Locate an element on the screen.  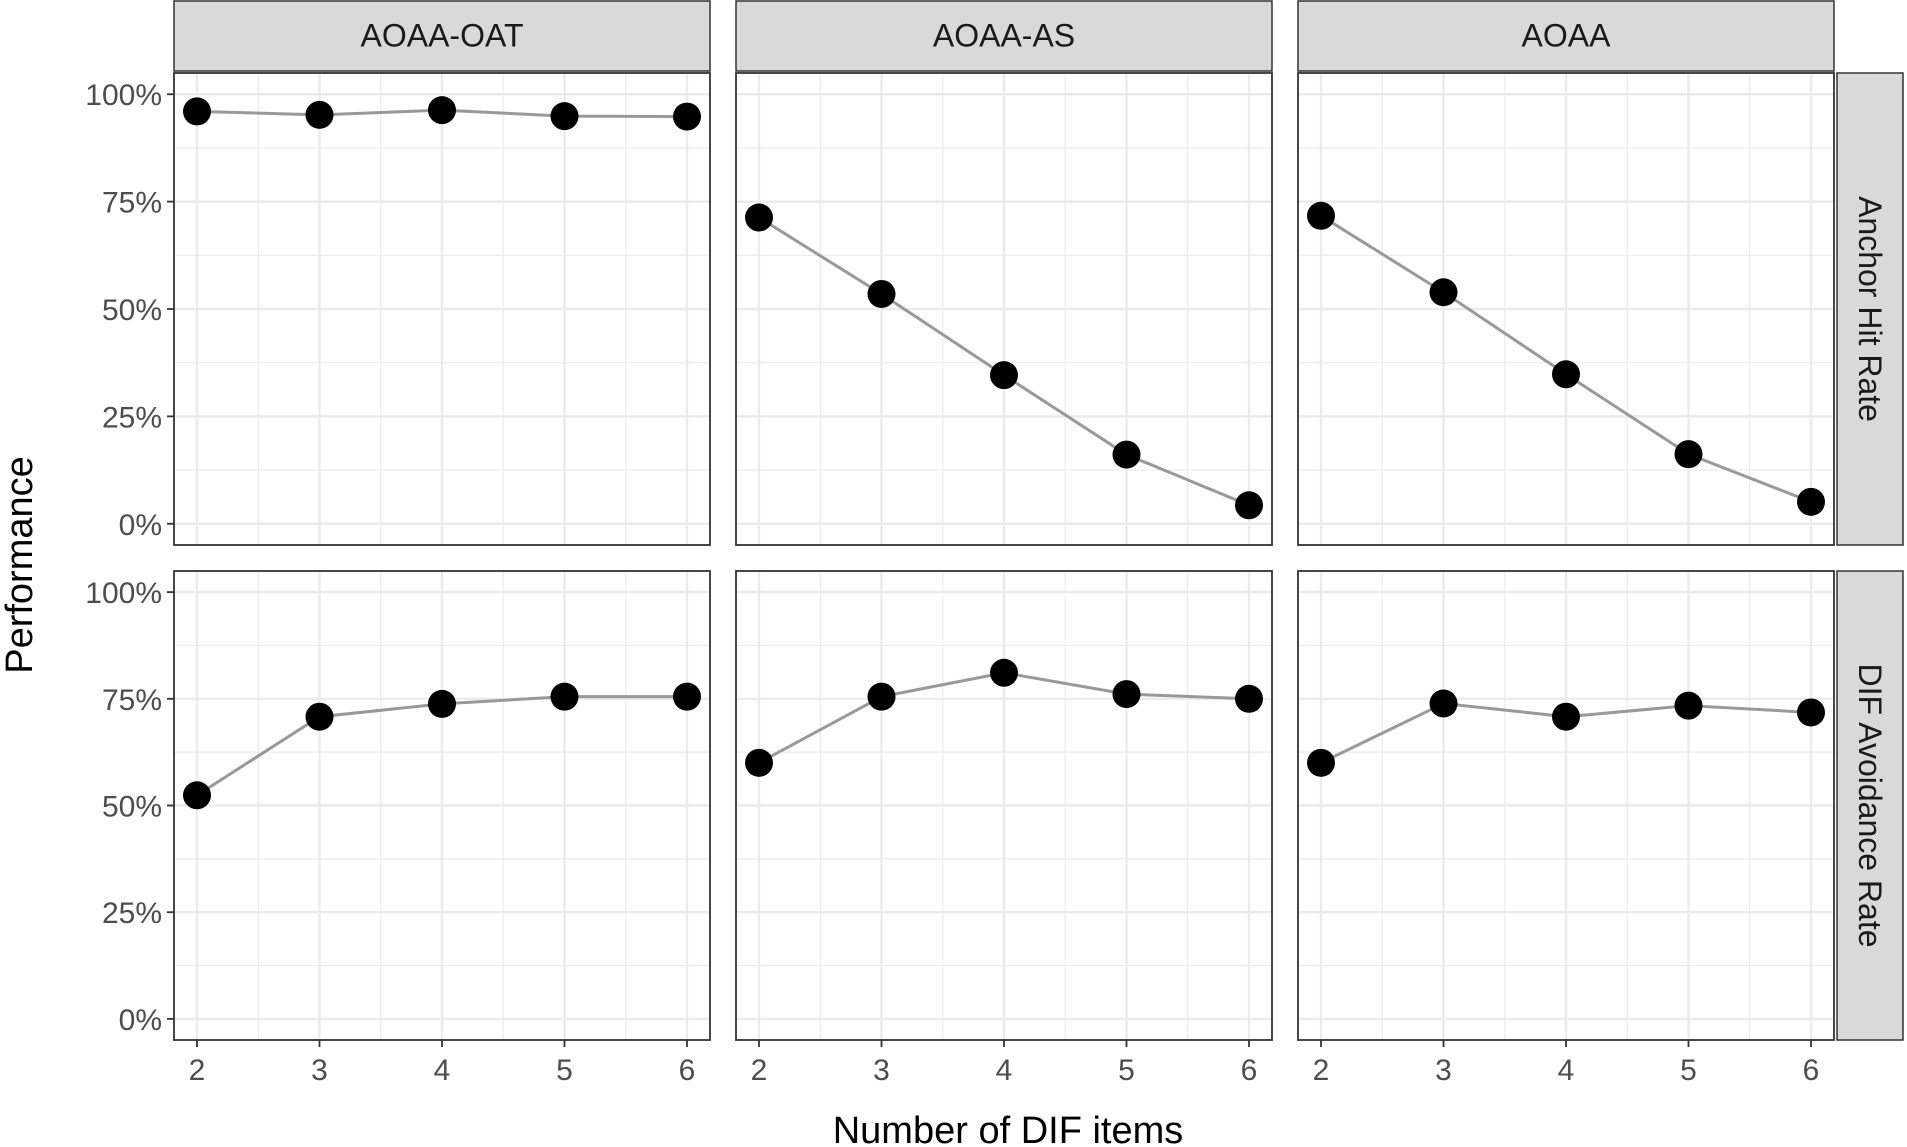
column-strip-label: AOAA-OAT is located at coordinates (442, 36).